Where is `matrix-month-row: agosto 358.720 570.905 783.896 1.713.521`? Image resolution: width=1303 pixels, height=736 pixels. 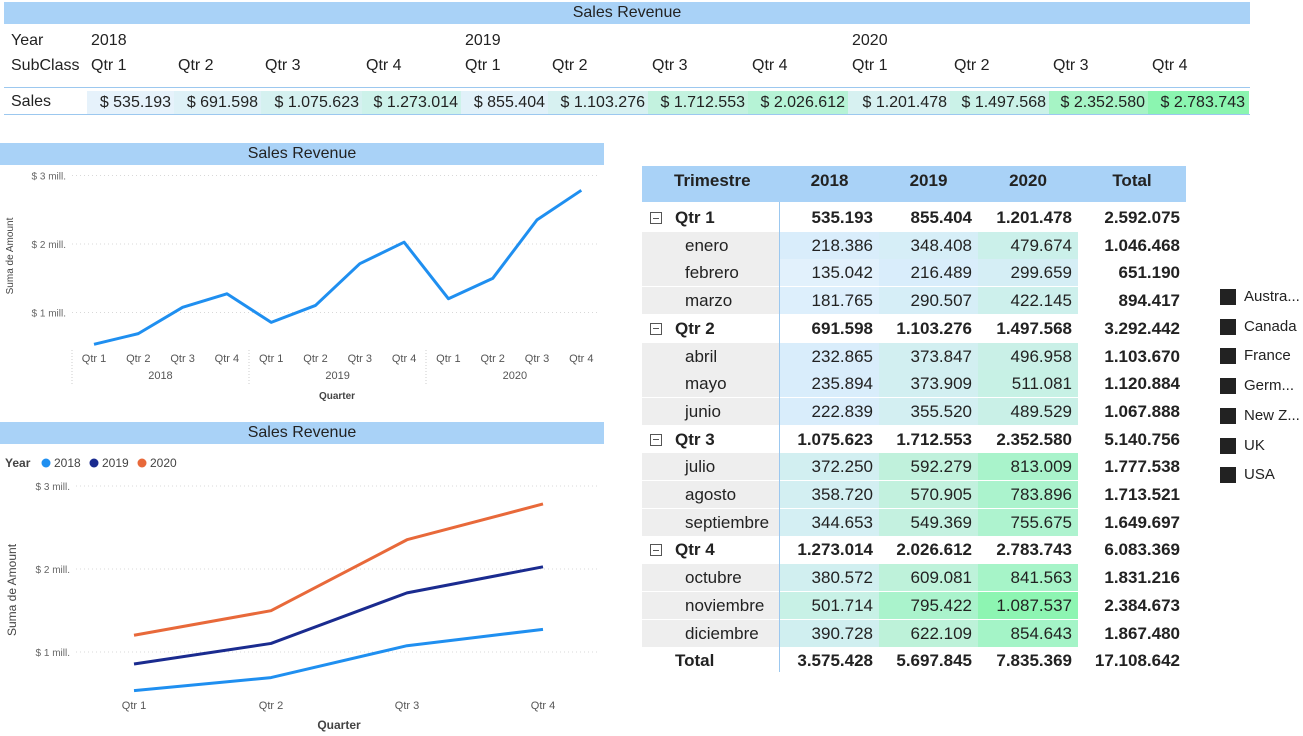 matrix-month-row: agosto 358.720 570.905 783.896 1.713.521 is located at coordinates (914, 495).